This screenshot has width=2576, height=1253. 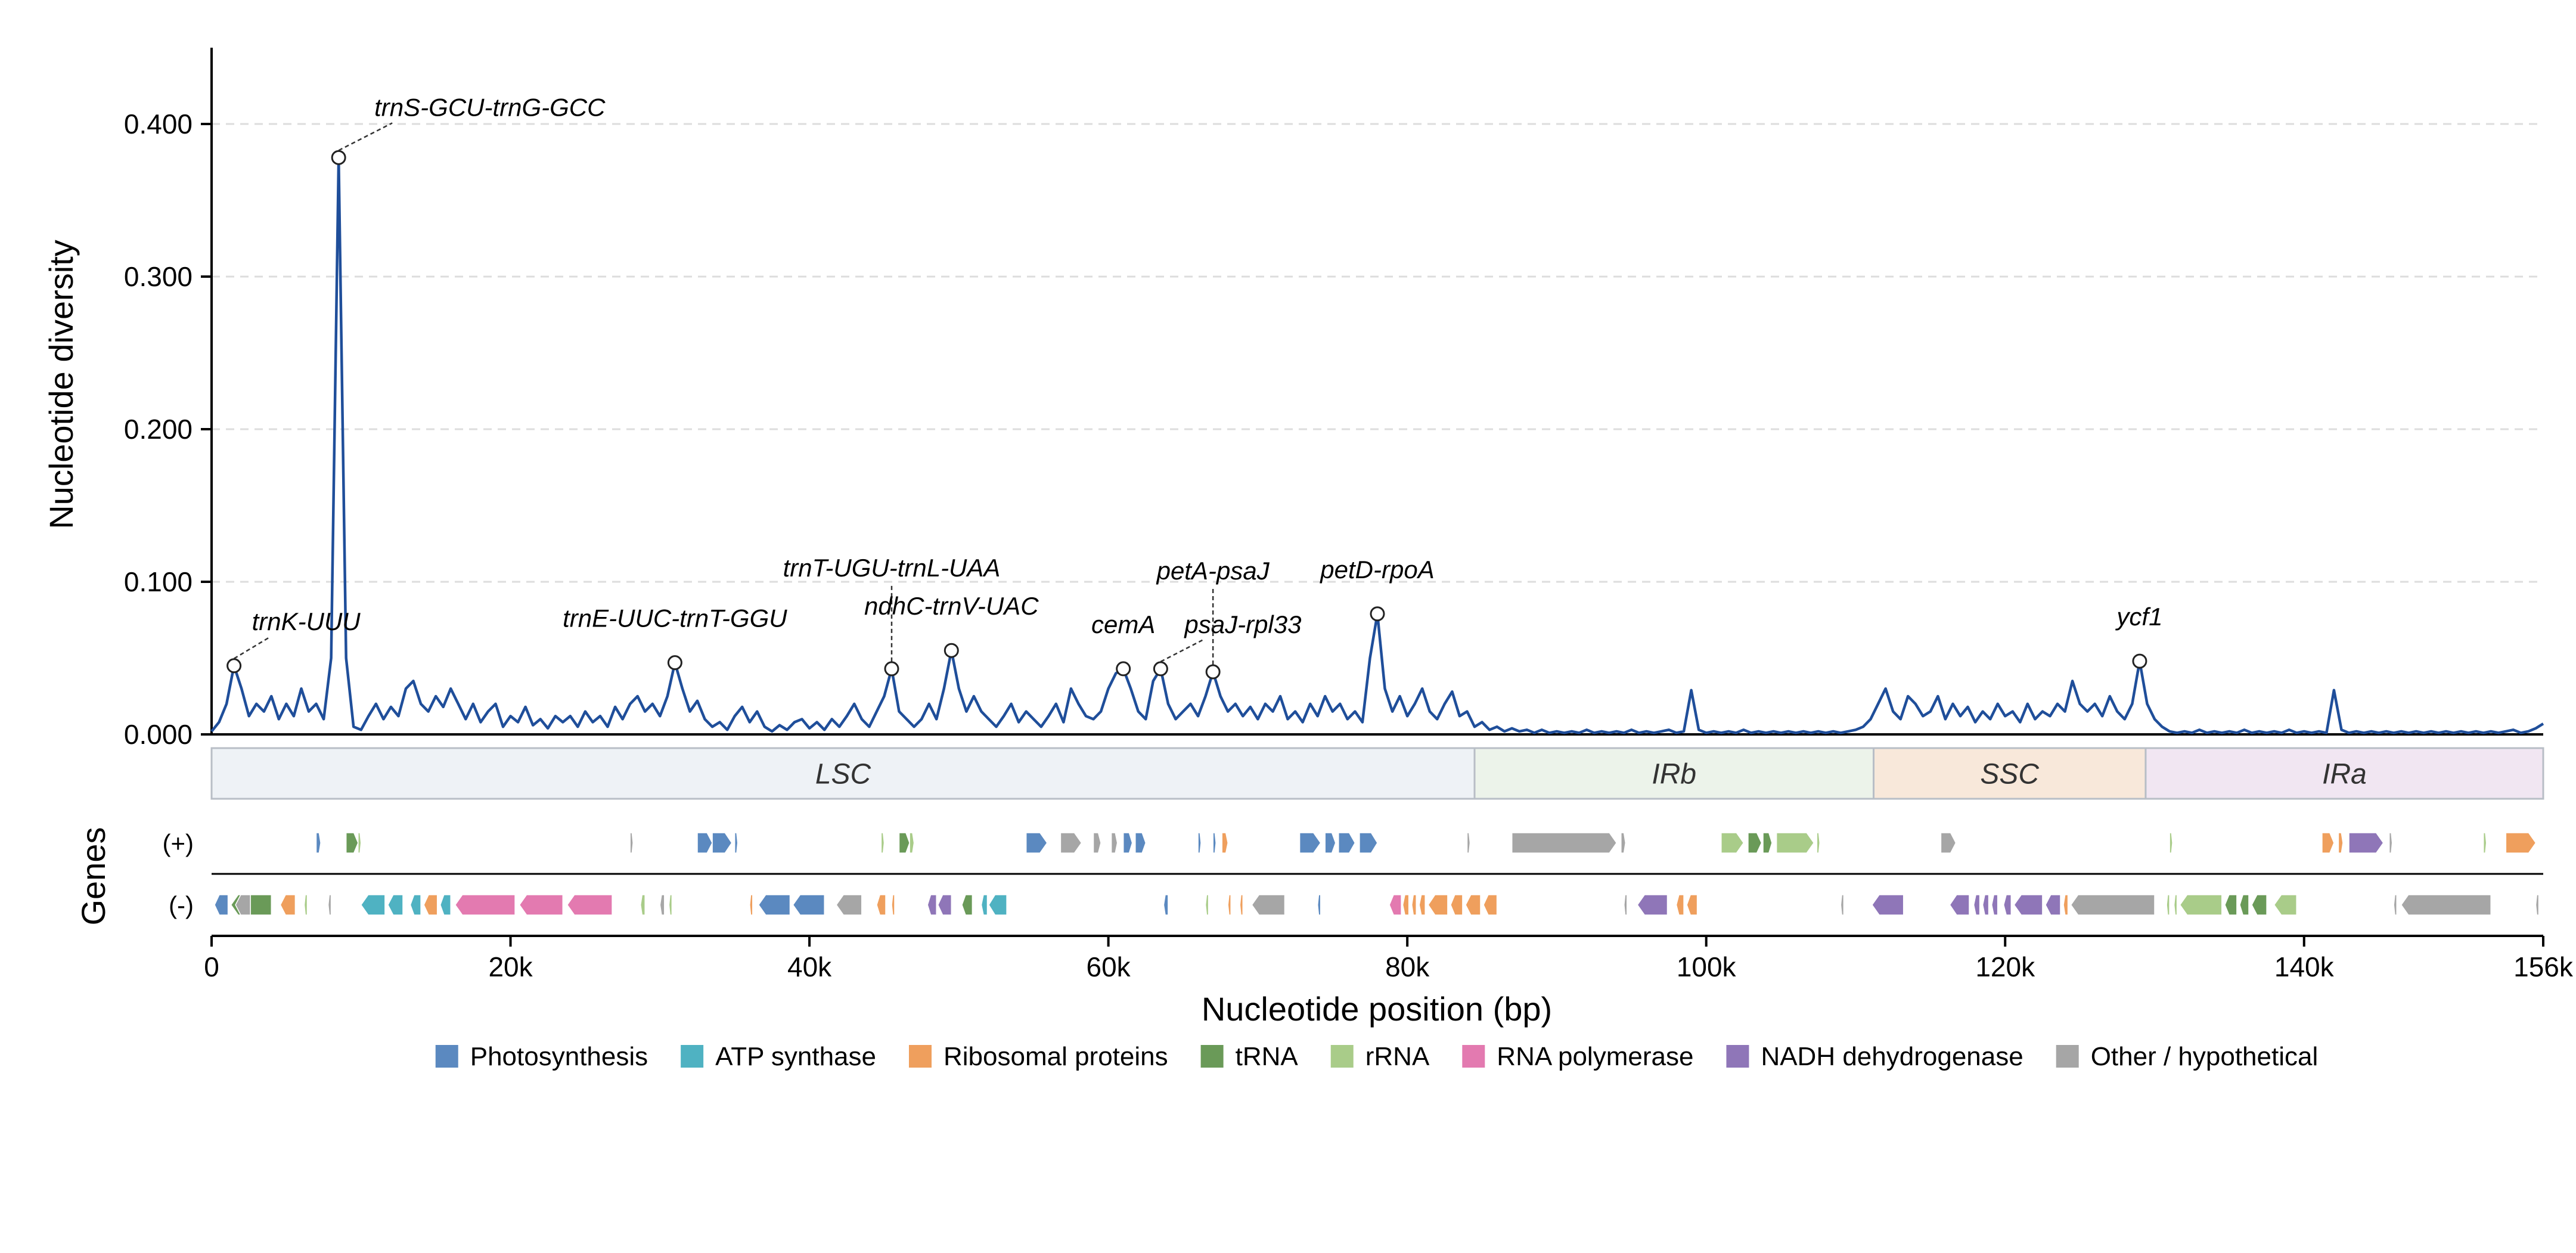 I want to click on peak-label: petD-rpoA, so click(x=1376, y=570).